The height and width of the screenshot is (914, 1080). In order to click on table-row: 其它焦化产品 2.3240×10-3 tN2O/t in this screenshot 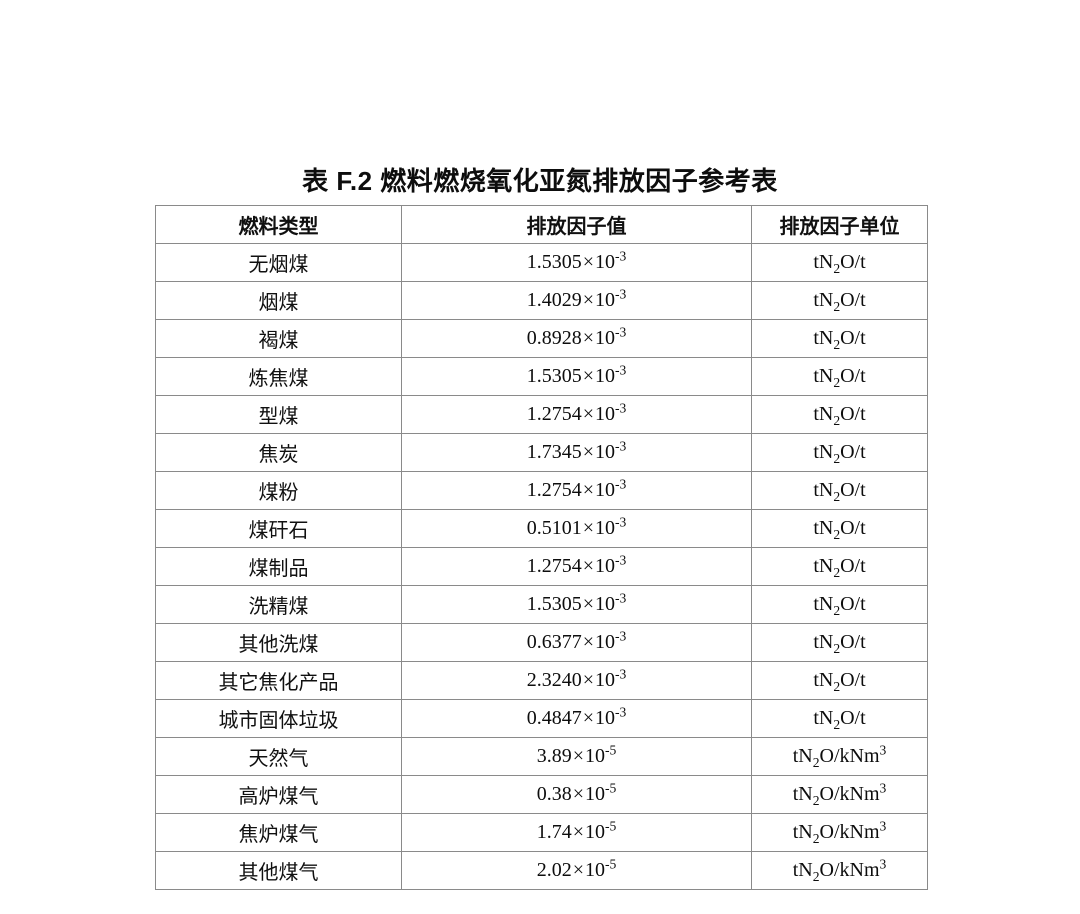, I will do `click(541, 680)`.